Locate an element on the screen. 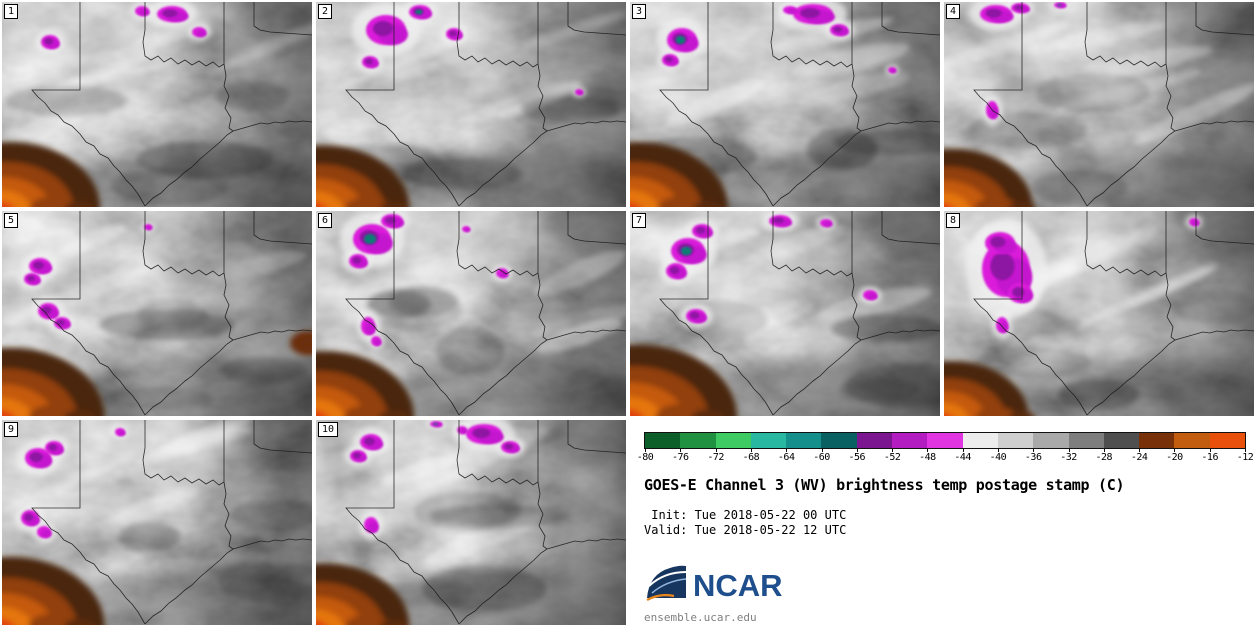 This screenshot has width=1260, height=635. colorbar-tick-label: -68 is located at coordinates (751, 457).